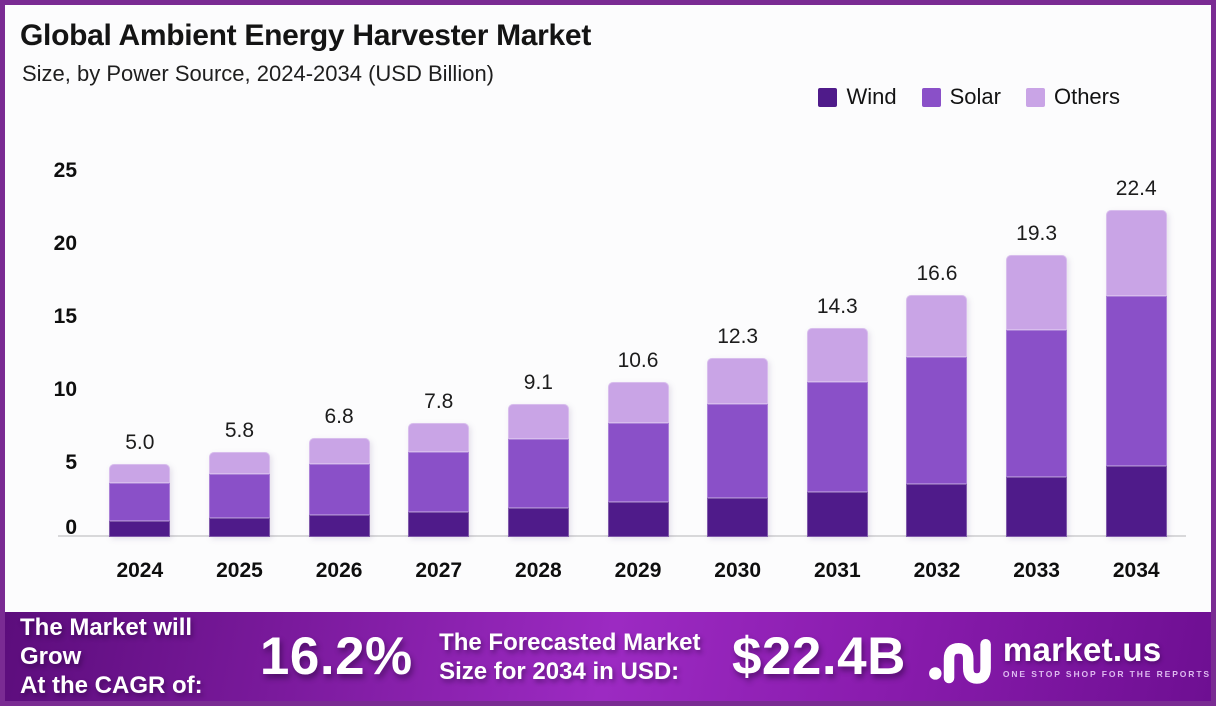 Image resolution: width=1216 pixels, height=706 pixels. I want to click on bar-column-2033: 19.3 2033, so click(1037, 377).